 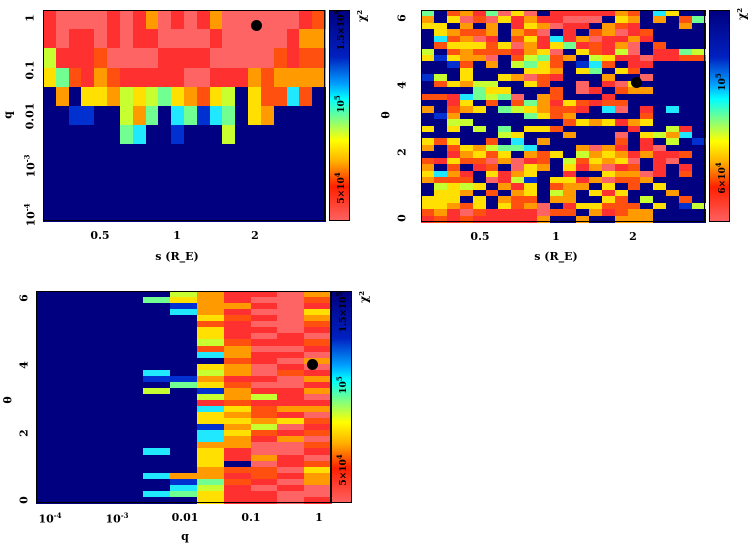 What do you see at coordinates (721, 178) in the screenshot?
I see `colorbar-tick-label: 6×104` at bounding box center [721, 178].